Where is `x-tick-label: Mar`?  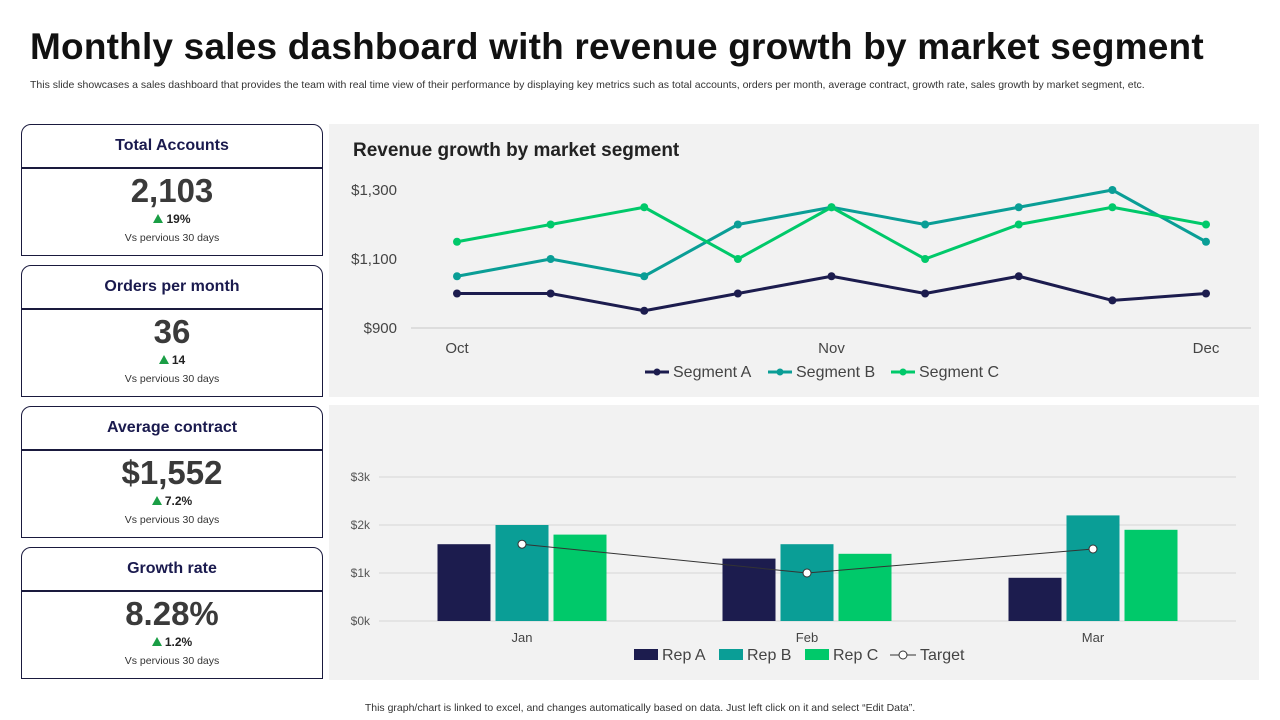 x-tick-label: Mar is located at coordinates (1093, 637).